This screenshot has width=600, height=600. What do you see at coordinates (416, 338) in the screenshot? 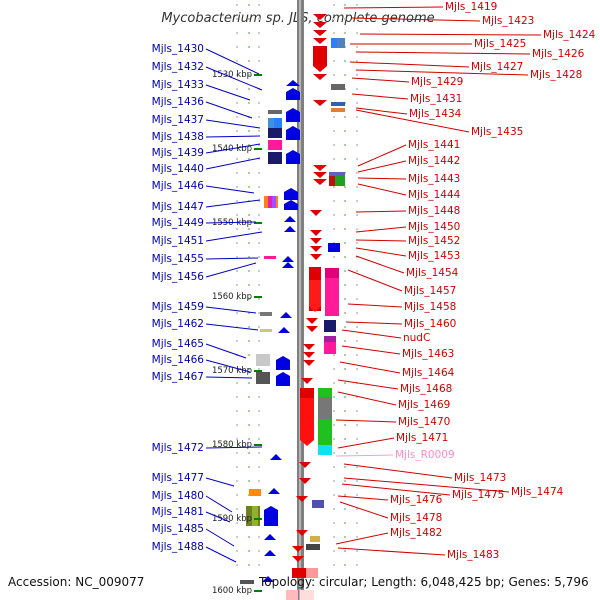
I see `gene-label: nudC` at bounding box center [416, 338].